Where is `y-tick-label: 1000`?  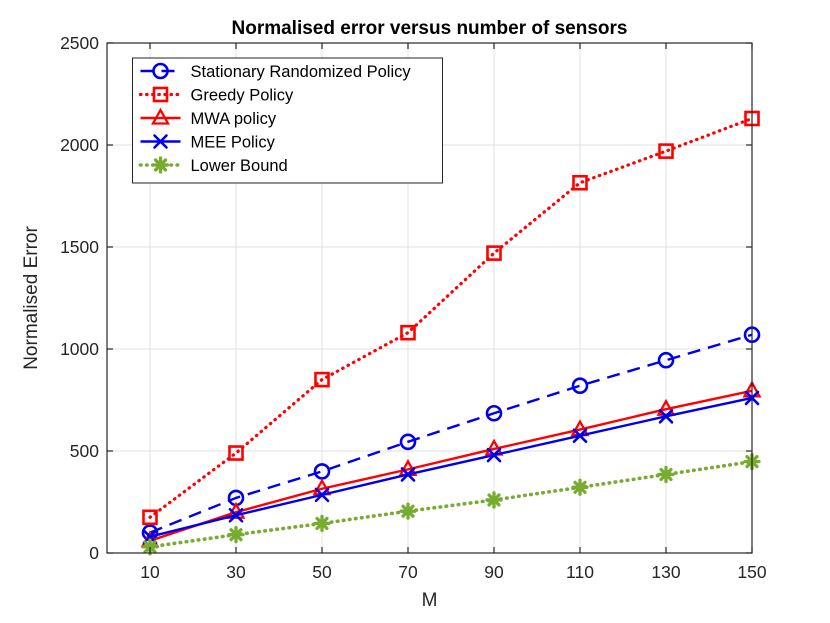 y-tick-label: 1000 is located at coordinates (79, 349).